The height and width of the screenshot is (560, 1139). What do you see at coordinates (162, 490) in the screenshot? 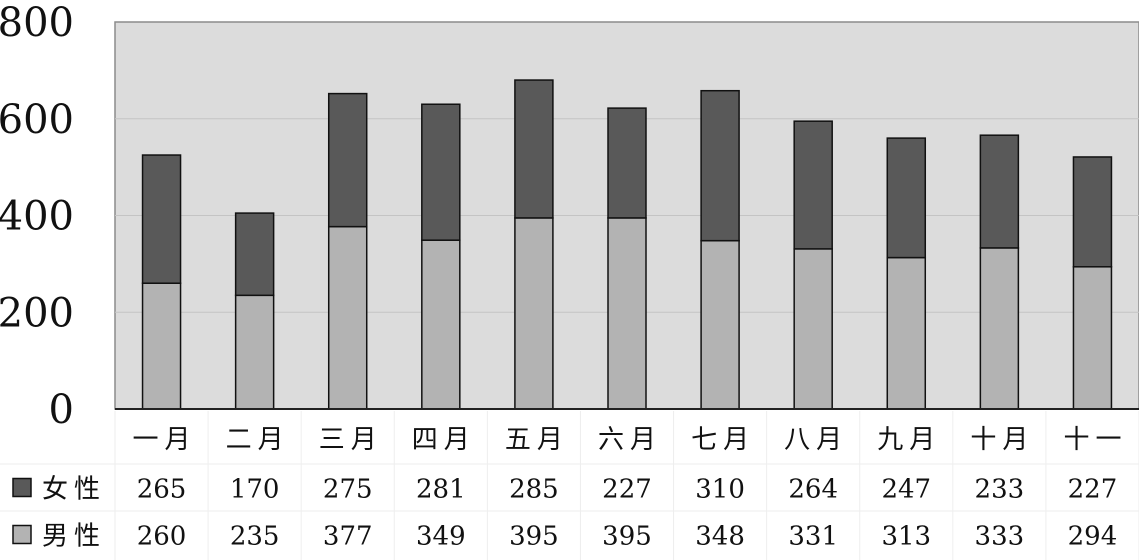
I see `data-table-value: 265` at bounding box center [162, 490].